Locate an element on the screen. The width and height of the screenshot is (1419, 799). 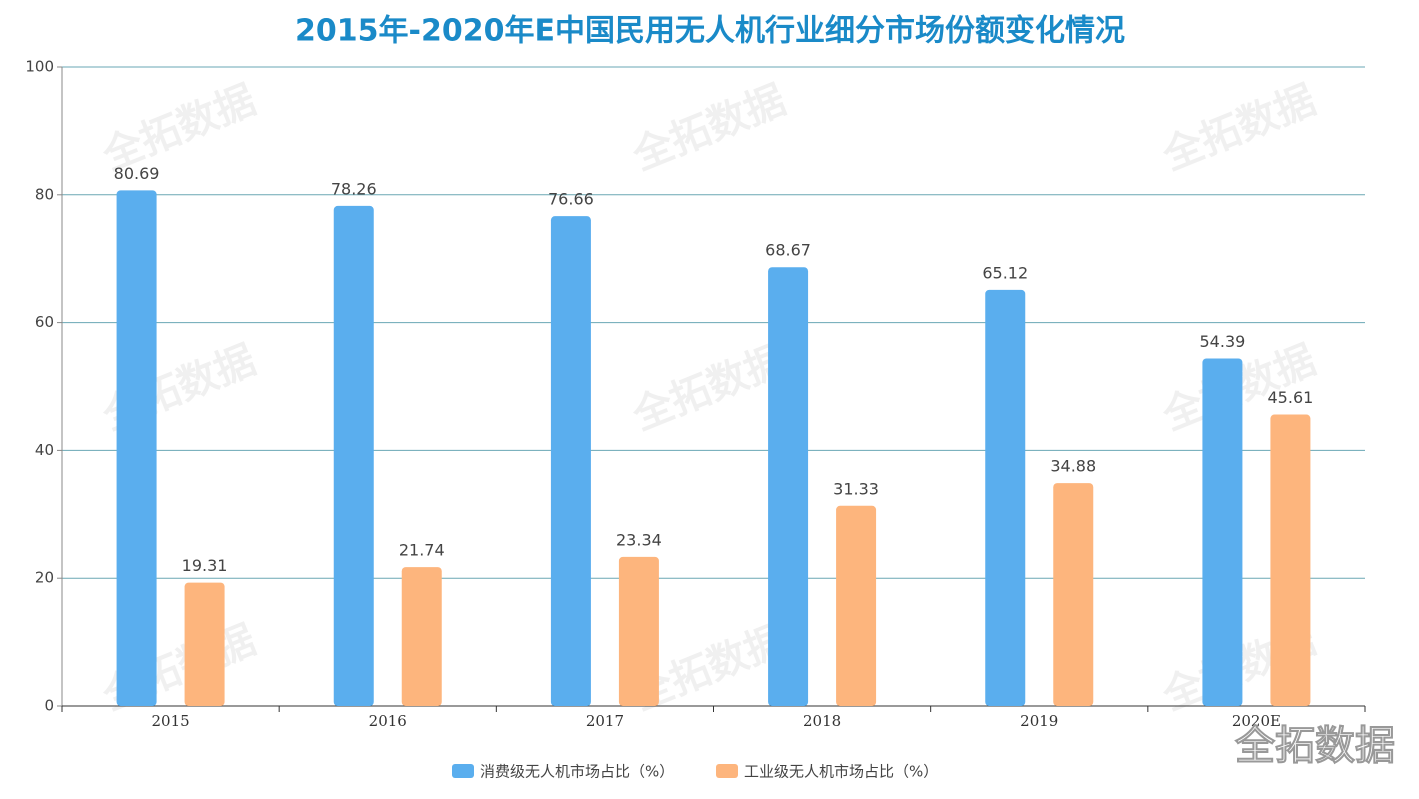
y-tick-label: 60 is located at coordinates (44, 322).